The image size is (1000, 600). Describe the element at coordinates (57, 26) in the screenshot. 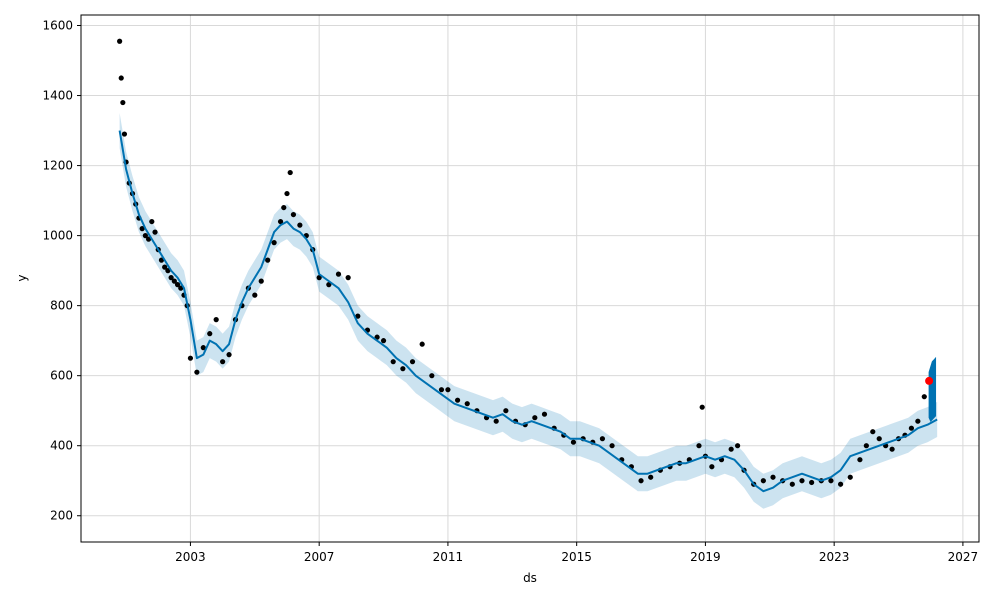

I see `y-tick-label: 1600` at that location.